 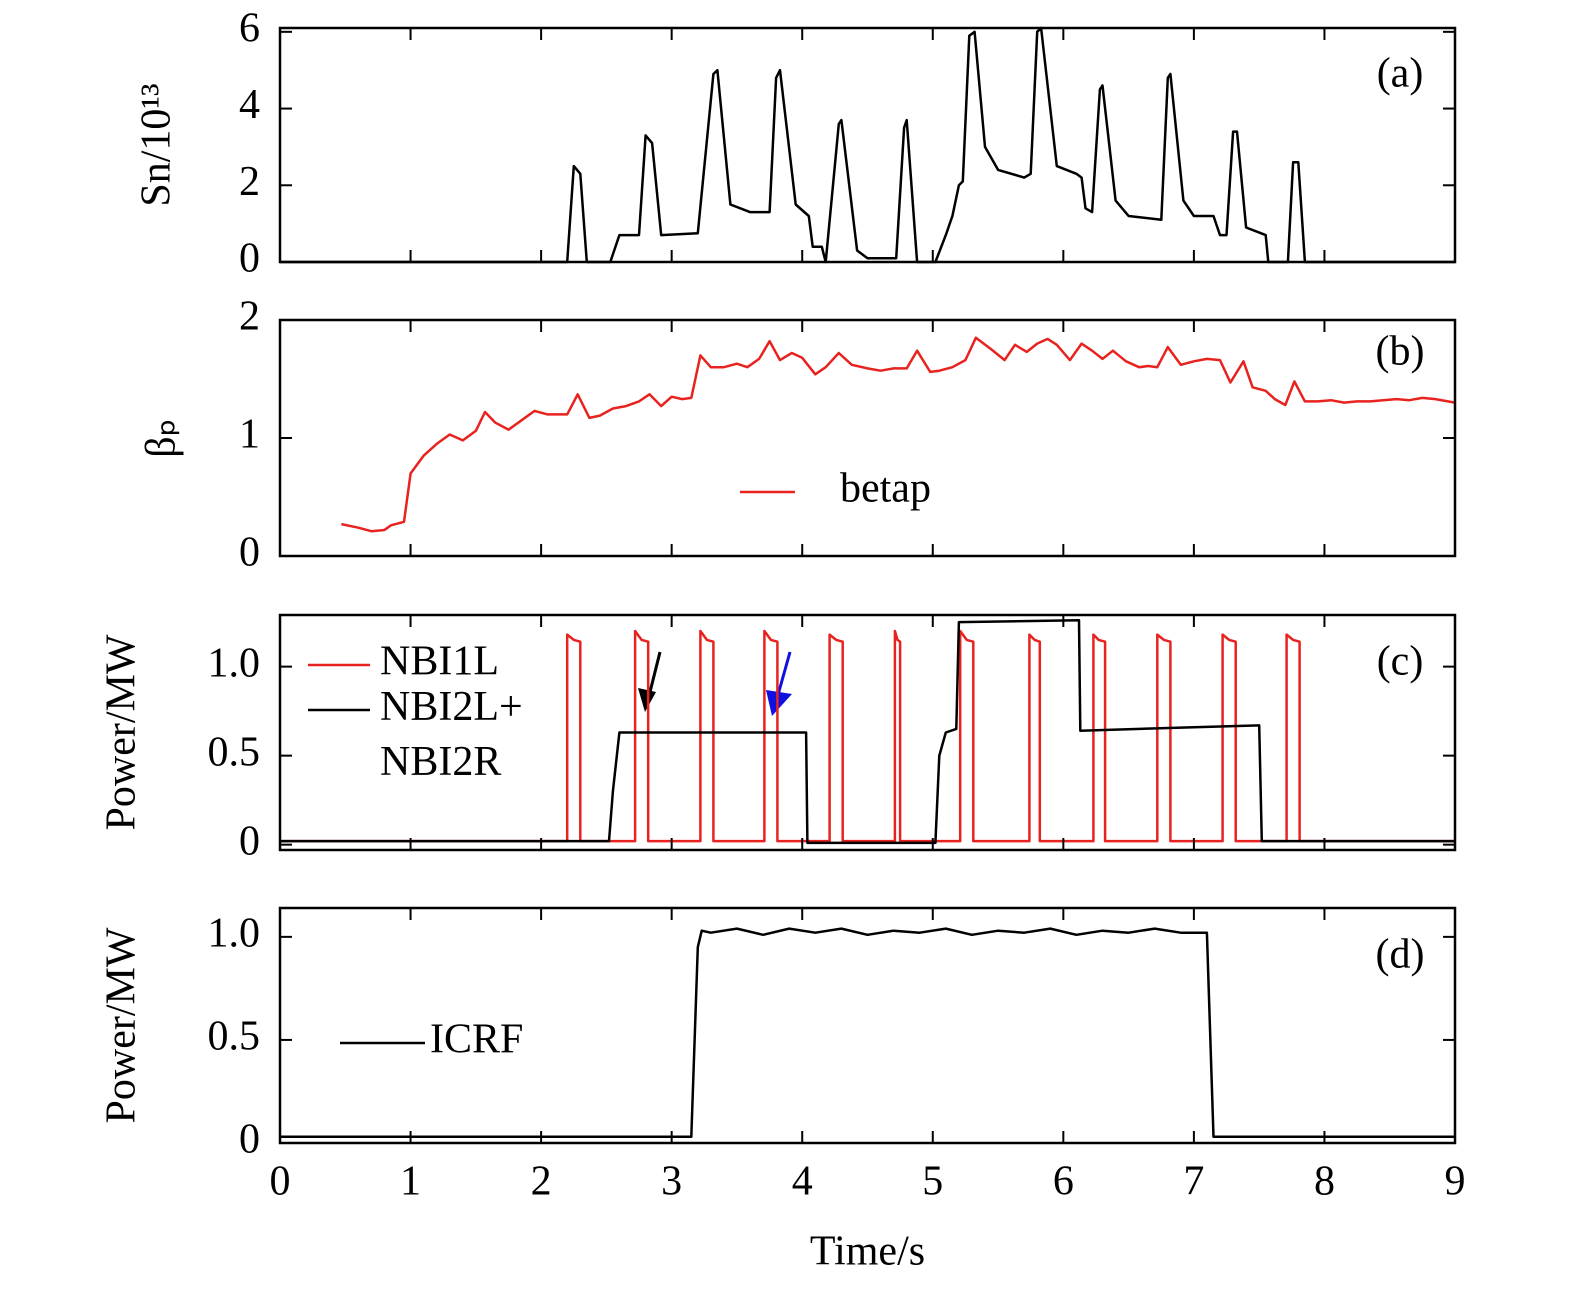 What do you see at coordinates (249, 435) in the screenshot?
I see `y-tick-label: 1` at bounding box center [249, 435].